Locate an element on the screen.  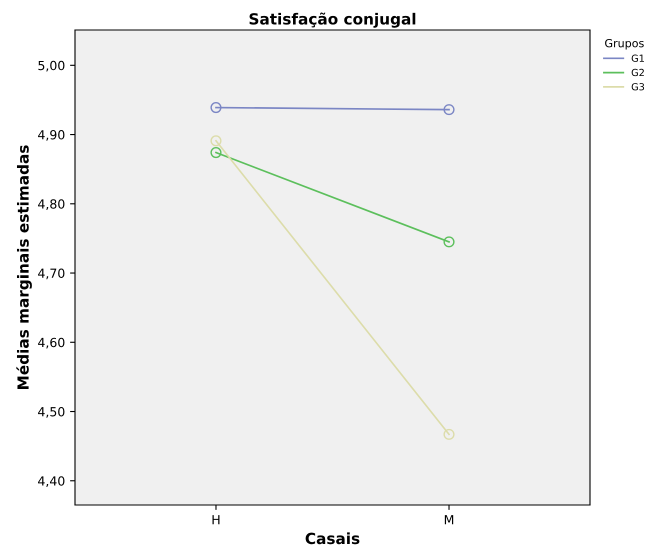
x-tick-label: H is located at coordinates (216, 519).